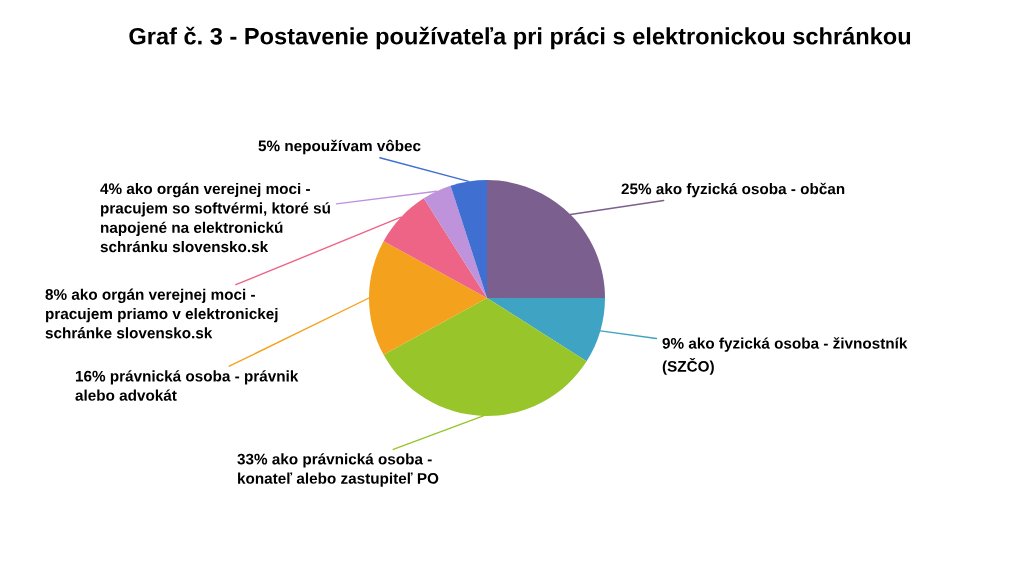 The image size is (1035, 561). I want to click on slice-label: 16% právnická osoba - právnik alebo advokát, so click(187, 385).